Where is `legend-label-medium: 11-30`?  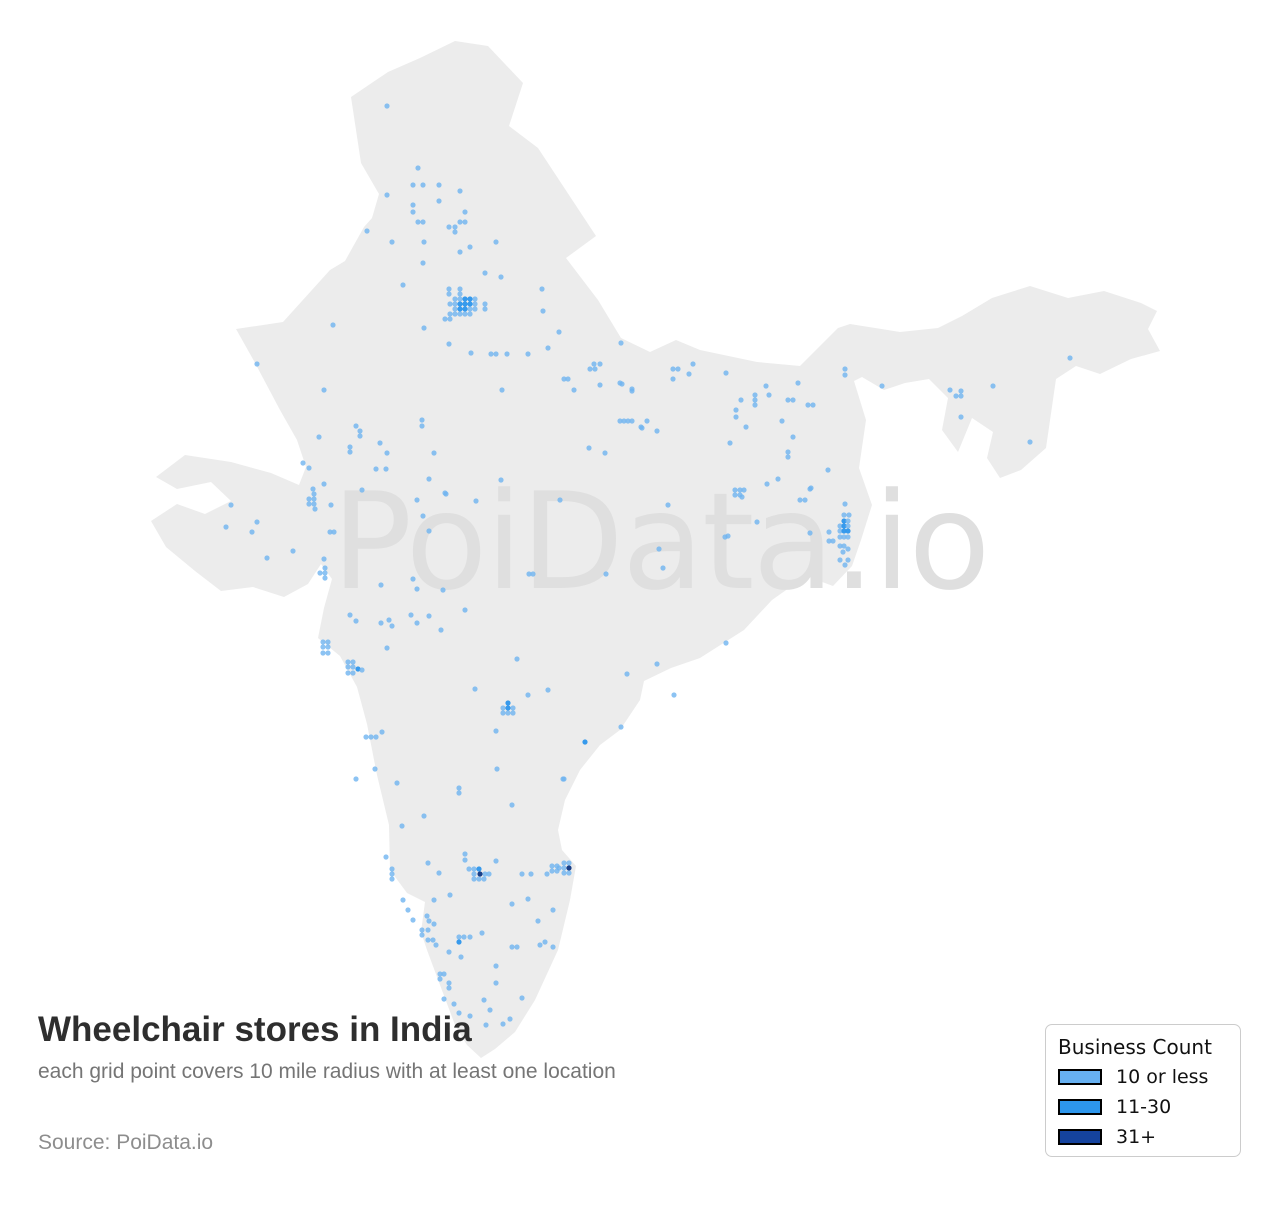 legend-label-medium: 11-30 is located at coordinates (1144, 1107).